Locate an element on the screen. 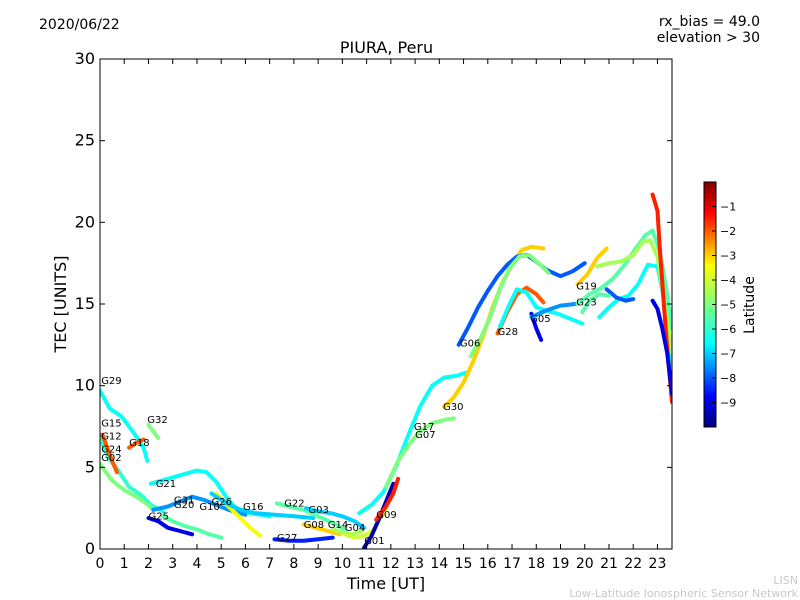 The image size is (800, 600). chart-title: PIURA, Peru is located at coordinates (386, 47).